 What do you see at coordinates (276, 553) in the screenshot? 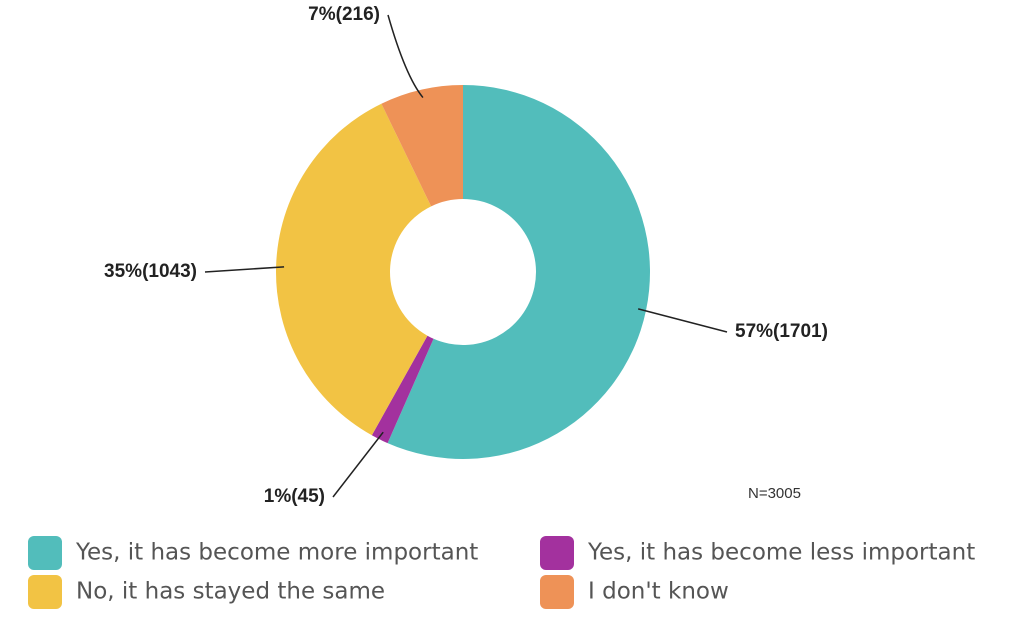
I see `legend-label: Yes, it has become more important` at bounding box center [276, 553].